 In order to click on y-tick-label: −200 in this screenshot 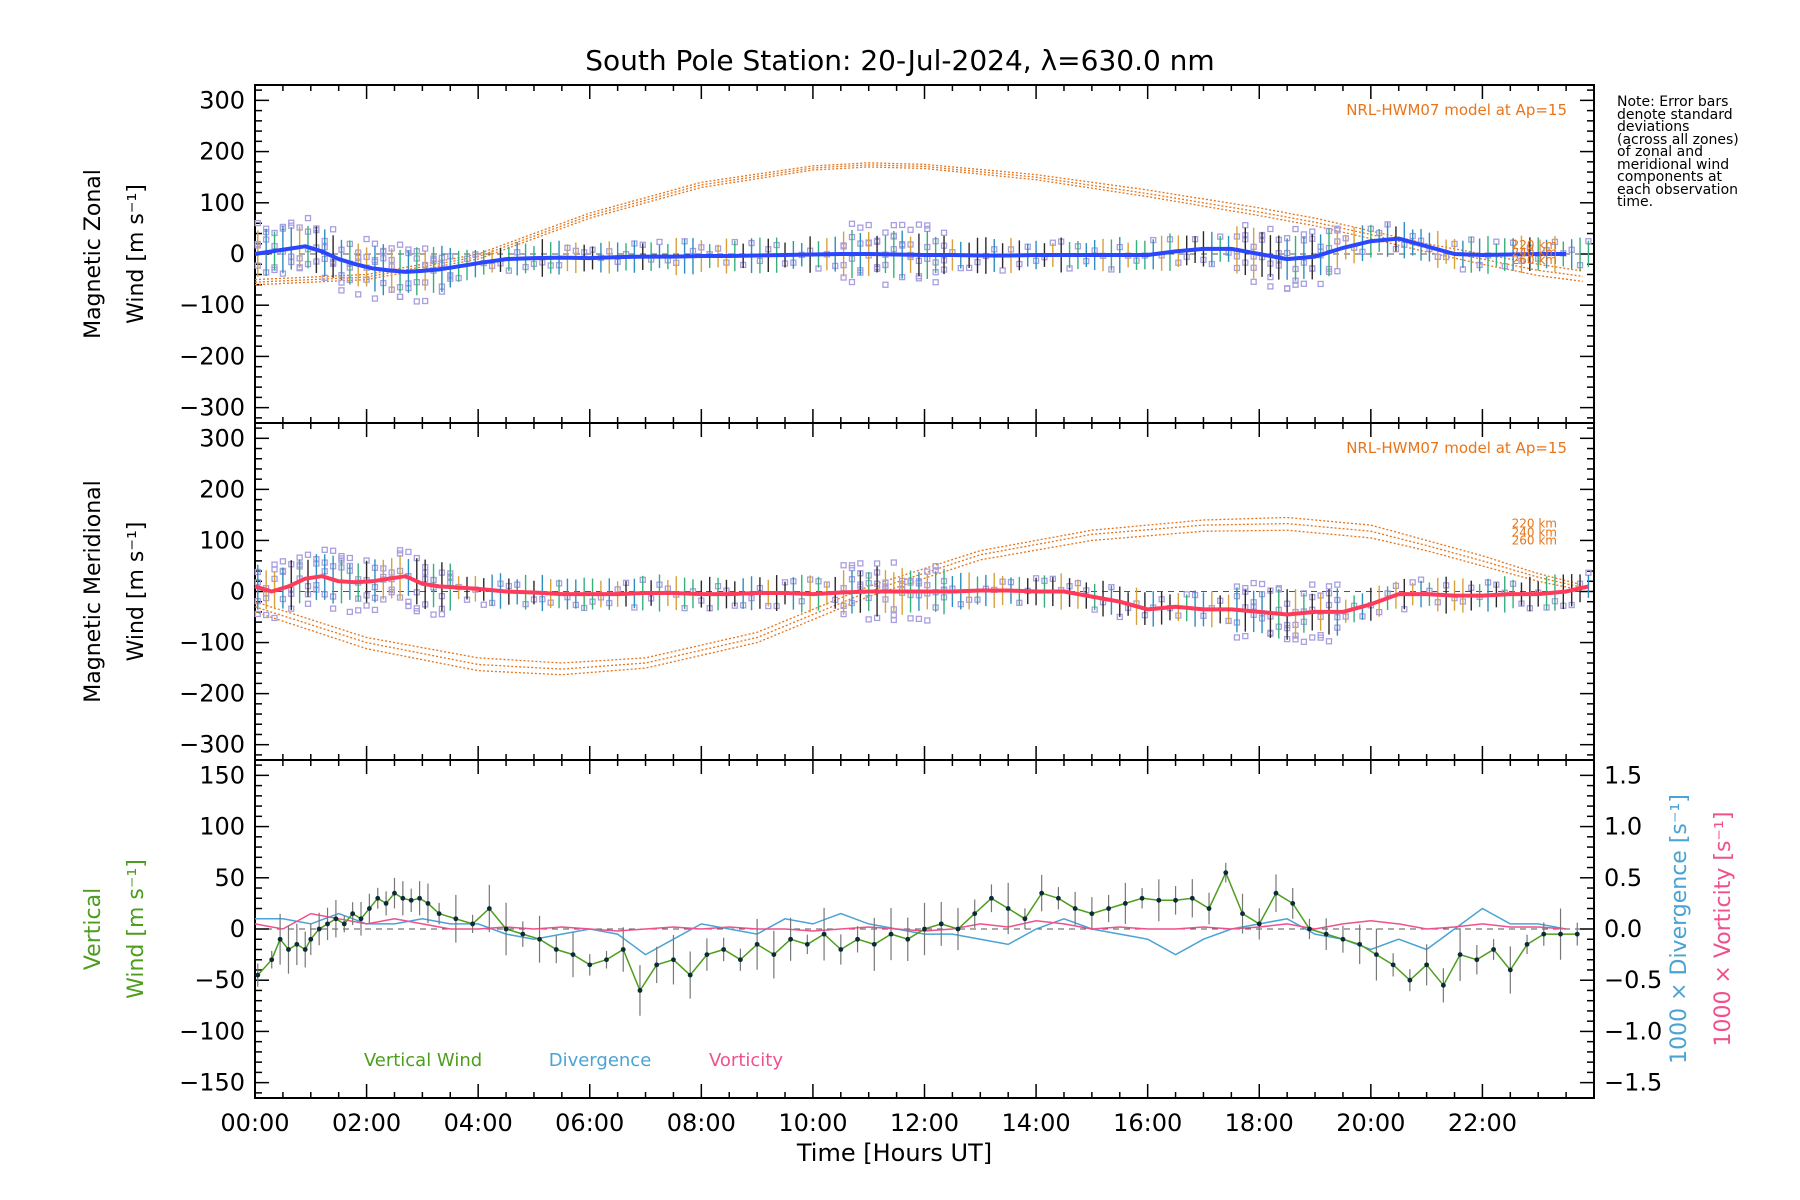, I will do `click(212, 694)`.